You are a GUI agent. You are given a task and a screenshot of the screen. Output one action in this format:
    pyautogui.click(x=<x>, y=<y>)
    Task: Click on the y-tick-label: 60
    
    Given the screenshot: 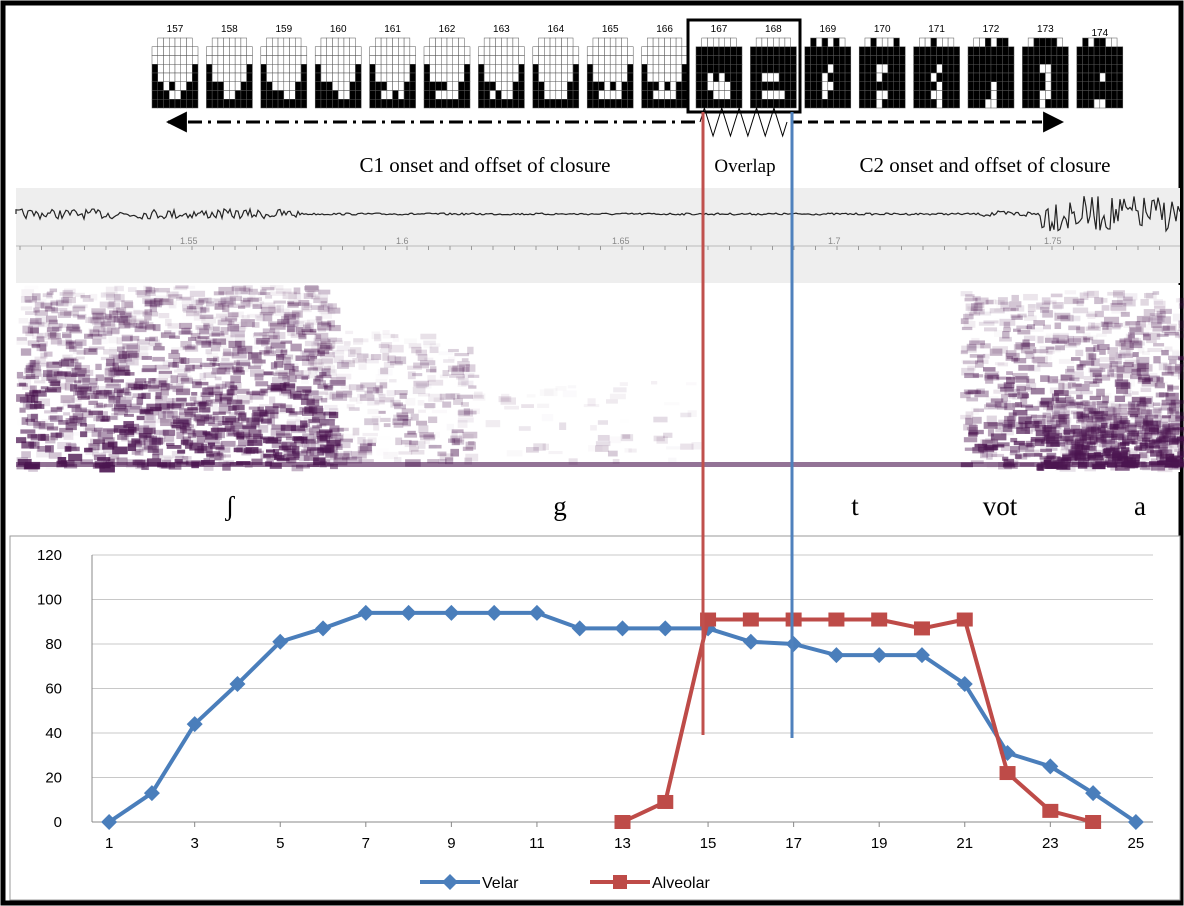 What is the action you would take?
    pyautogui.click(x=53, y=689)
    